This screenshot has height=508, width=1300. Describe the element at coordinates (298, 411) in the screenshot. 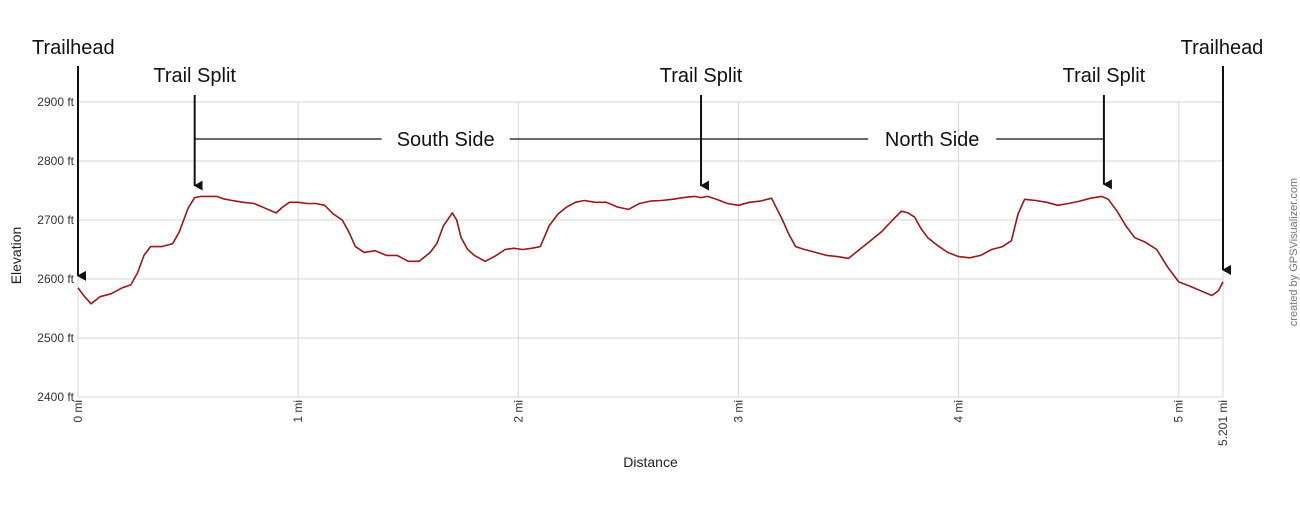

I see `x-tick-label: 1 mi` at that location.